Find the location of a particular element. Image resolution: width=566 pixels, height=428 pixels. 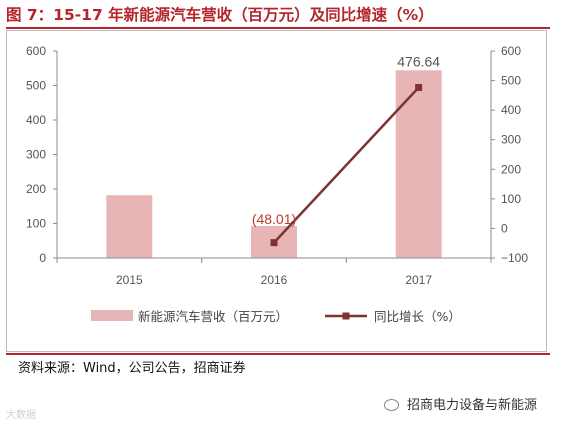

right-tick-label: 600 is located at coordinates (511, 51).